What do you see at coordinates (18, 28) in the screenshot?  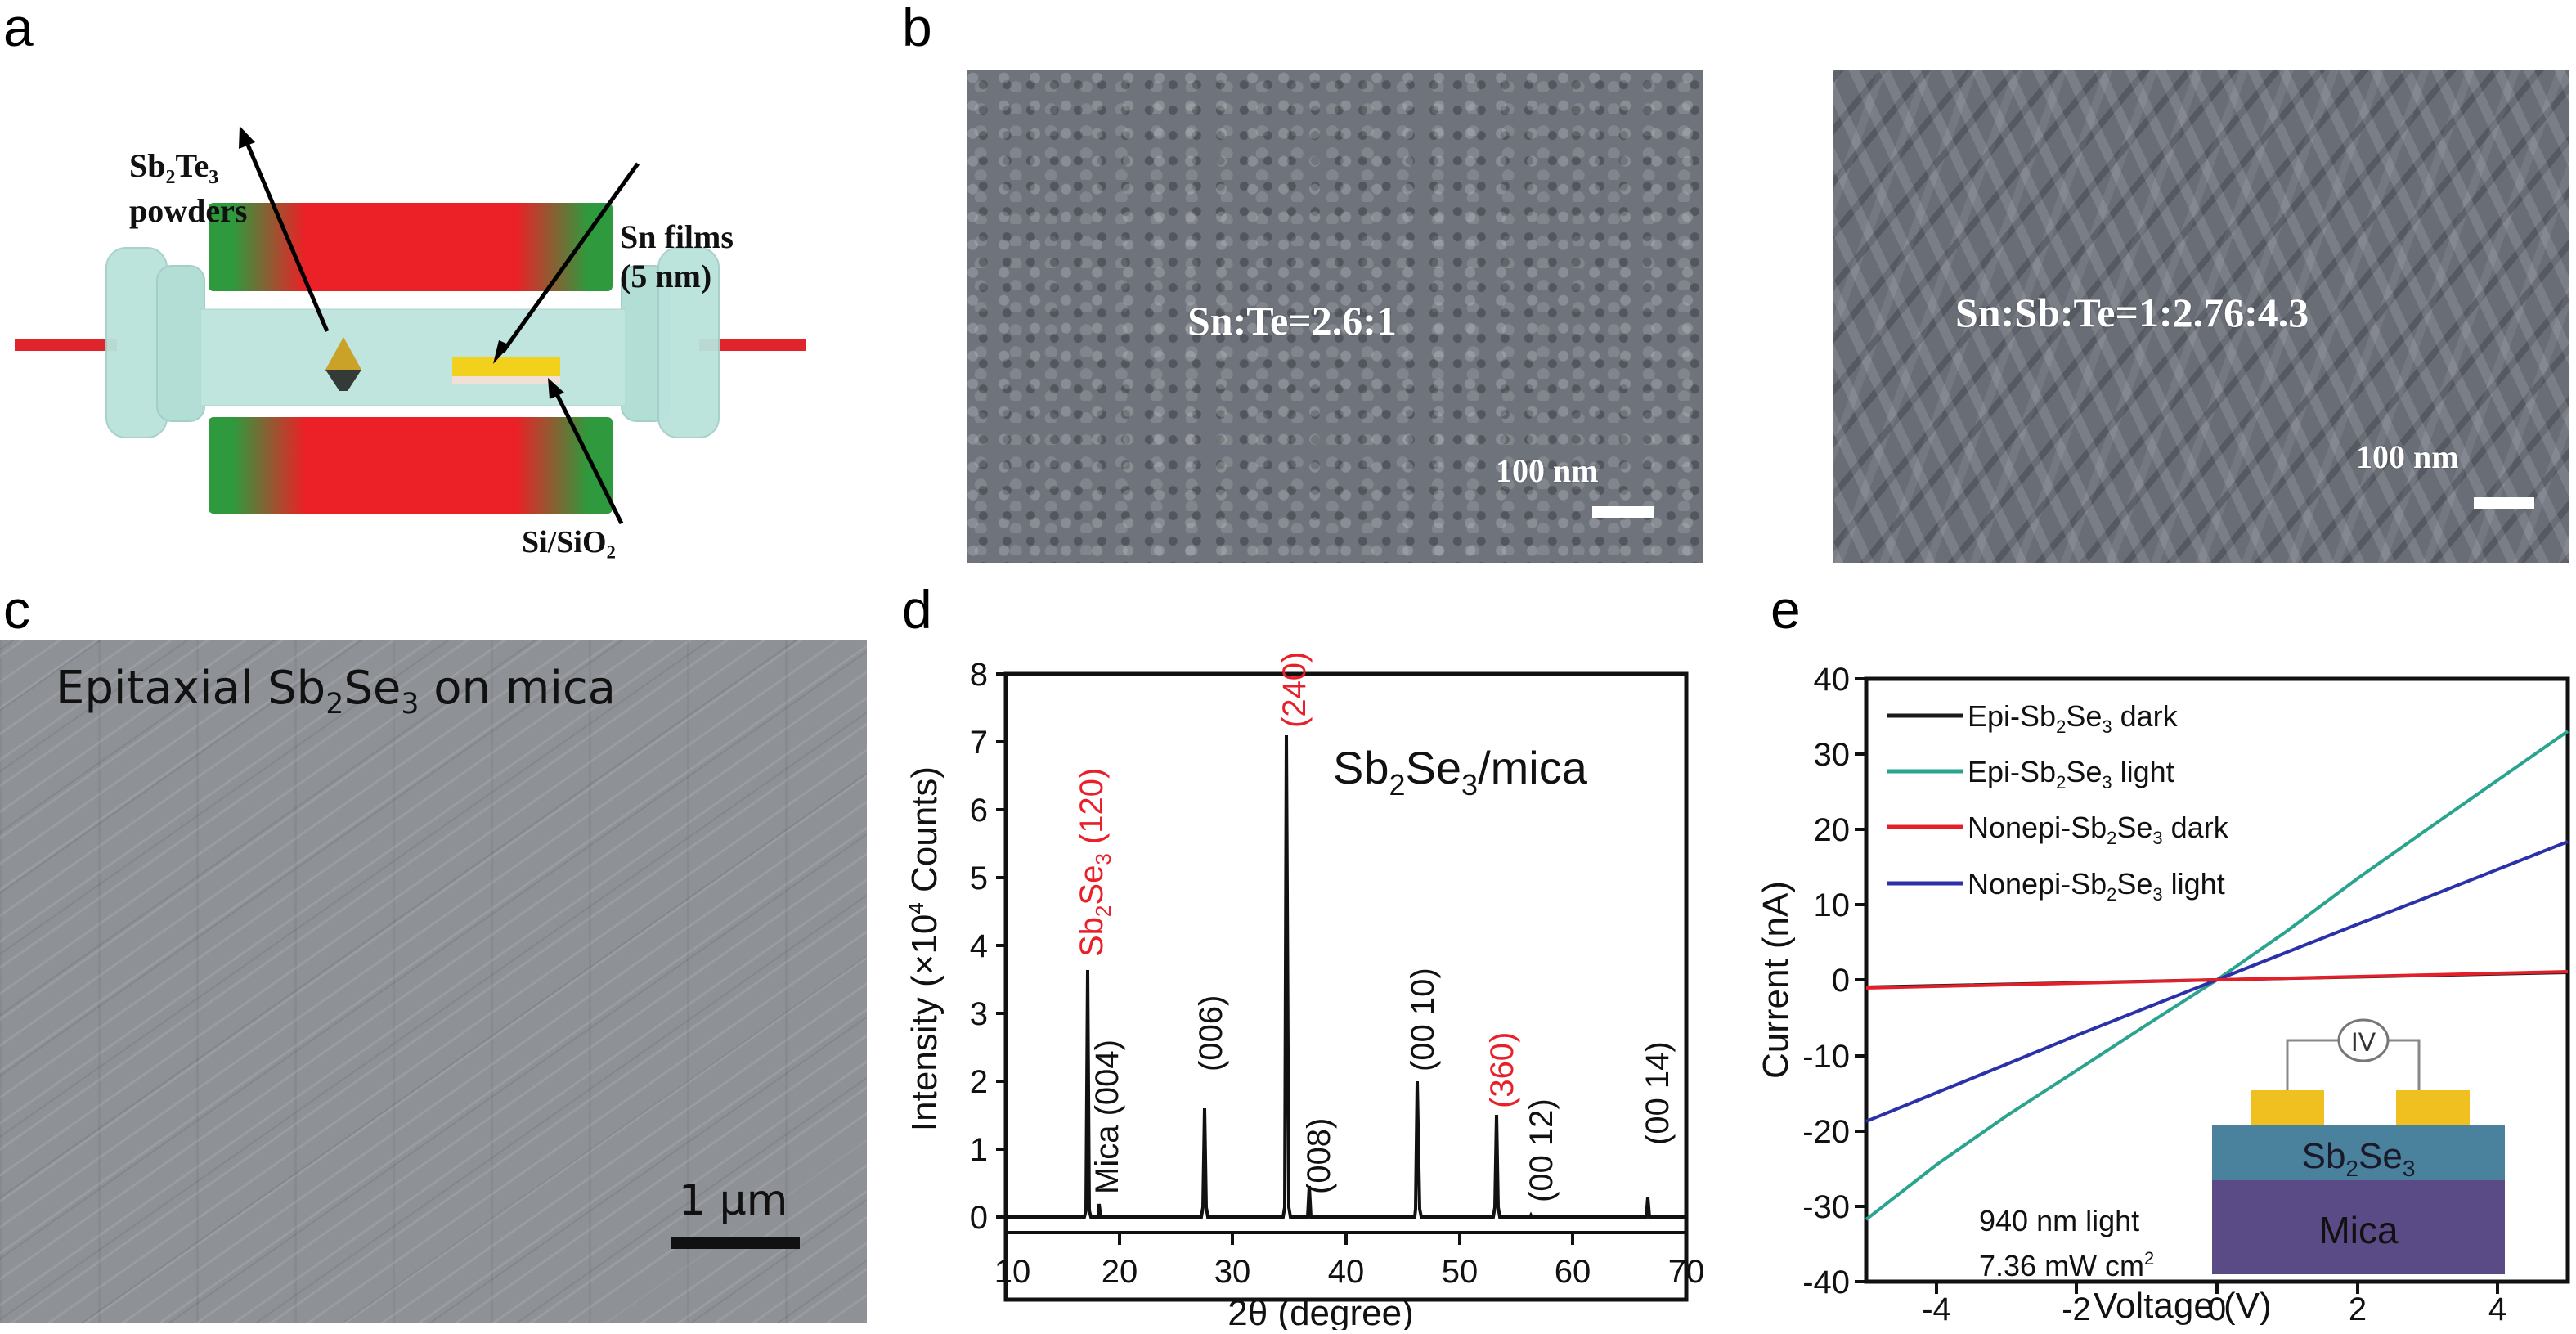 I see `panel-label-a: a` at bounding box center [18, 28].